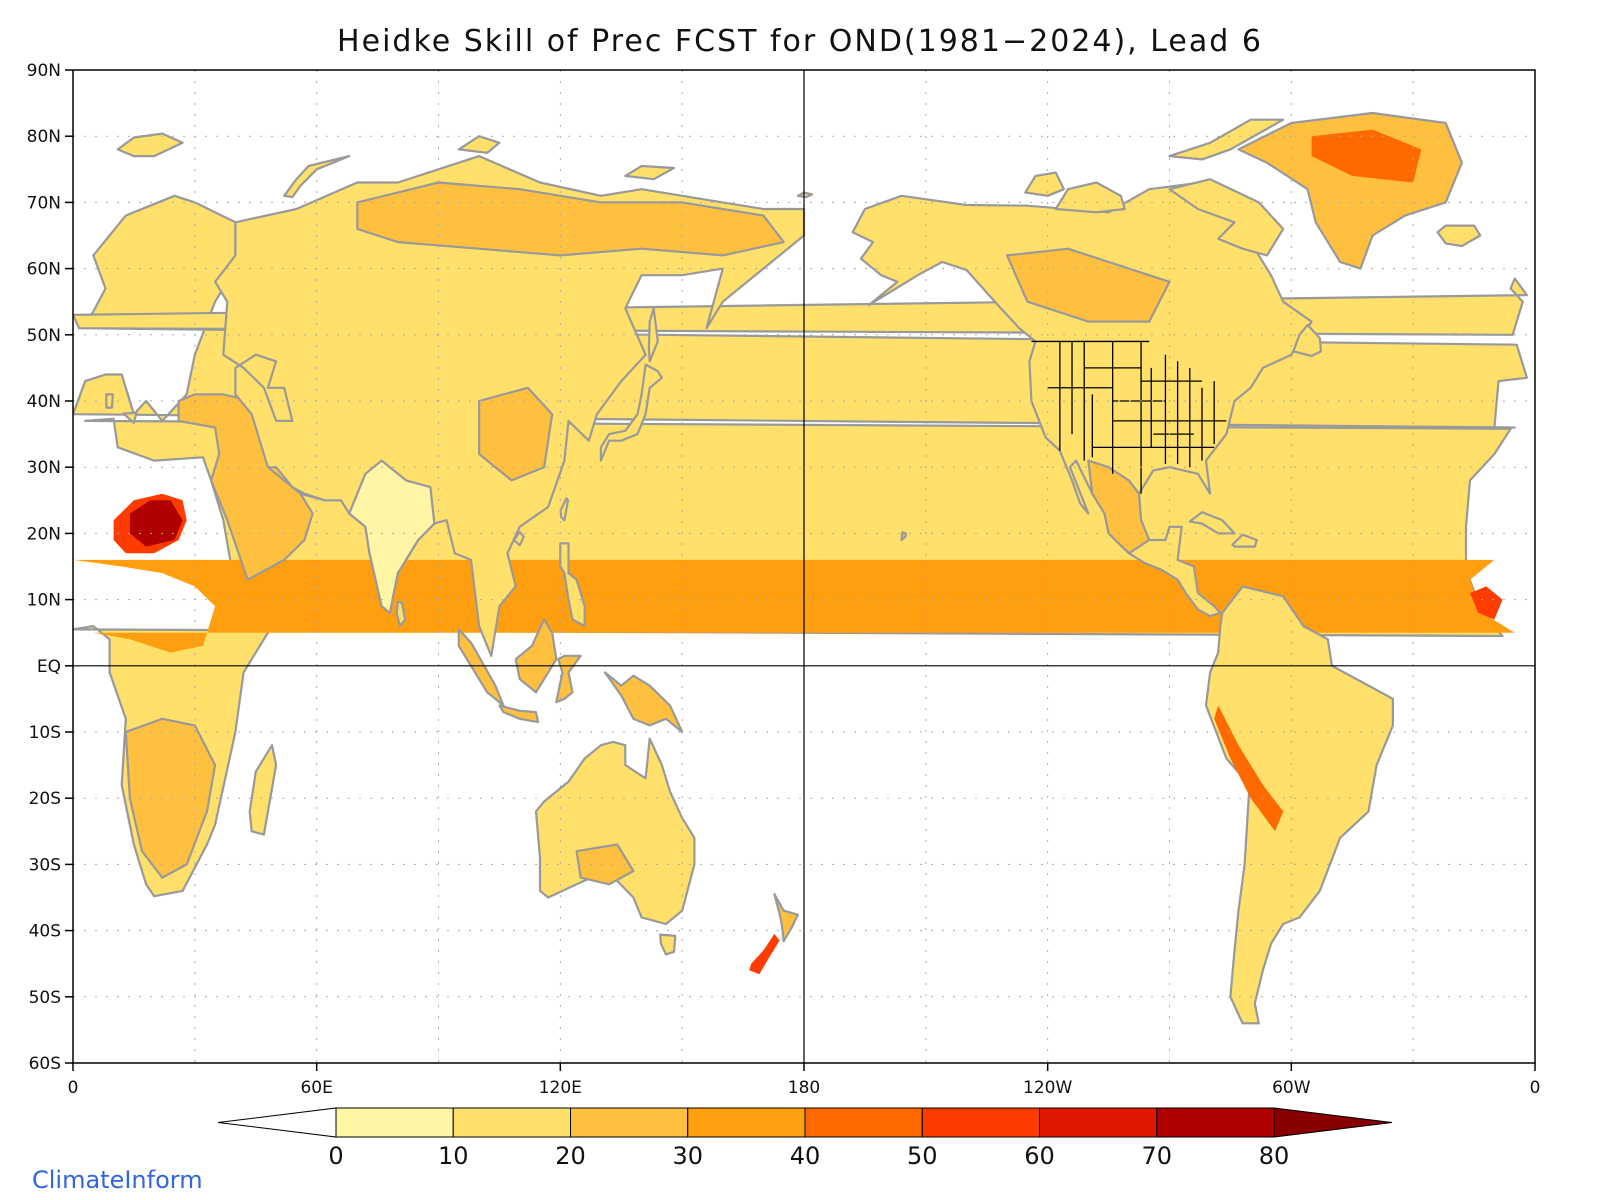  Describe the element at coordinates (44, 468) in the screenshot. I see `y-tick-label: 30N` at that location.